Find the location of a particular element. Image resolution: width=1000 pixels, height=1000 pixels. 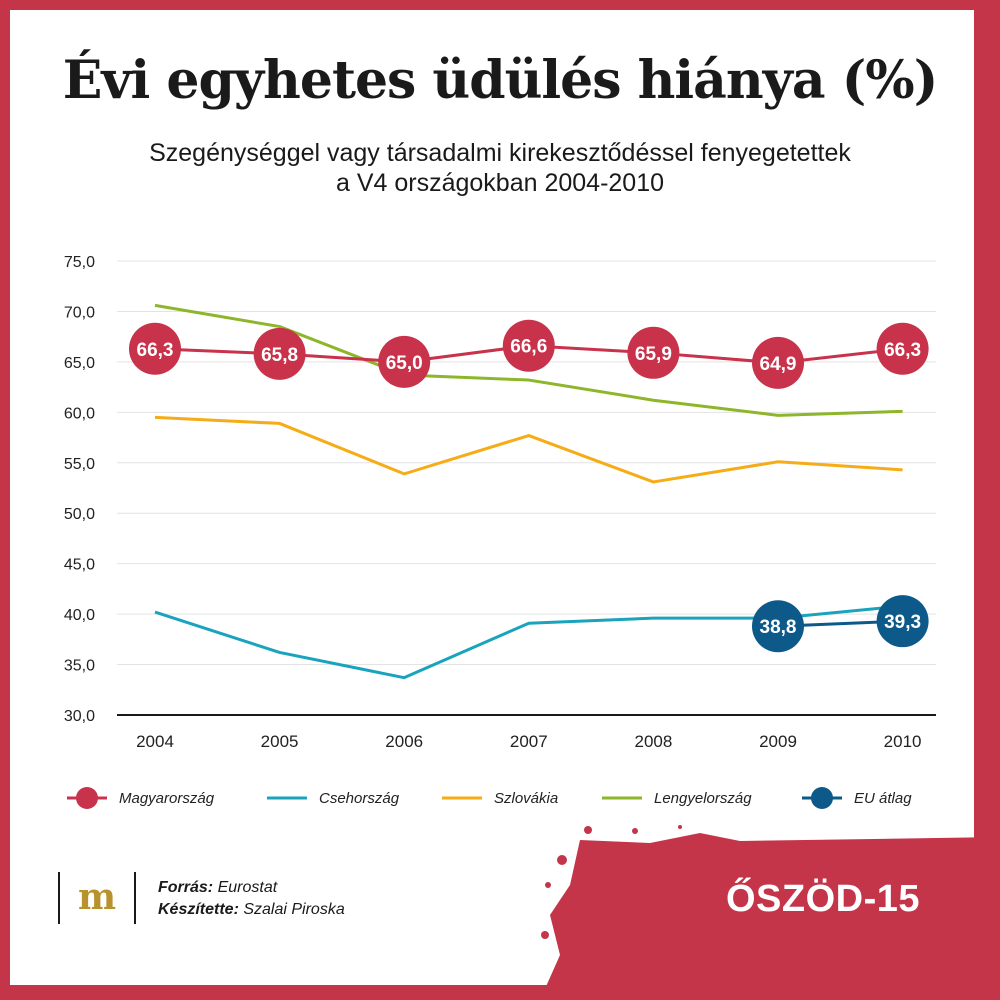

source-line: Forrás: Eurostat is located at coordinates (251, 888).